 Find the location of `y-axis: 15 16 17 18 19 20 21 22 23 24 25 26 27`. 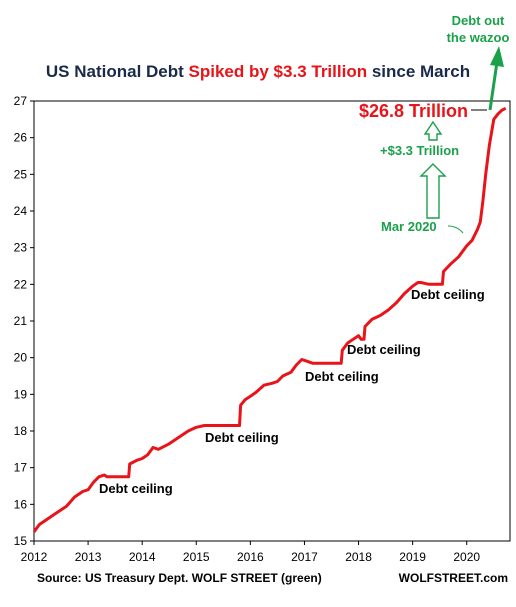

y-axis: 15 16 17 18 19 20 21 22 23 24 25 26 27 is located at coordinates (24, 321).